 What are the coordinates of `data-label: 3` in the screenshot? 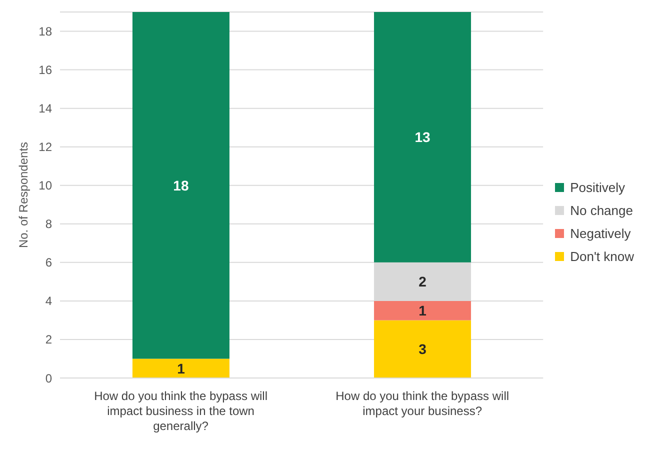 It's located at (422, 349).